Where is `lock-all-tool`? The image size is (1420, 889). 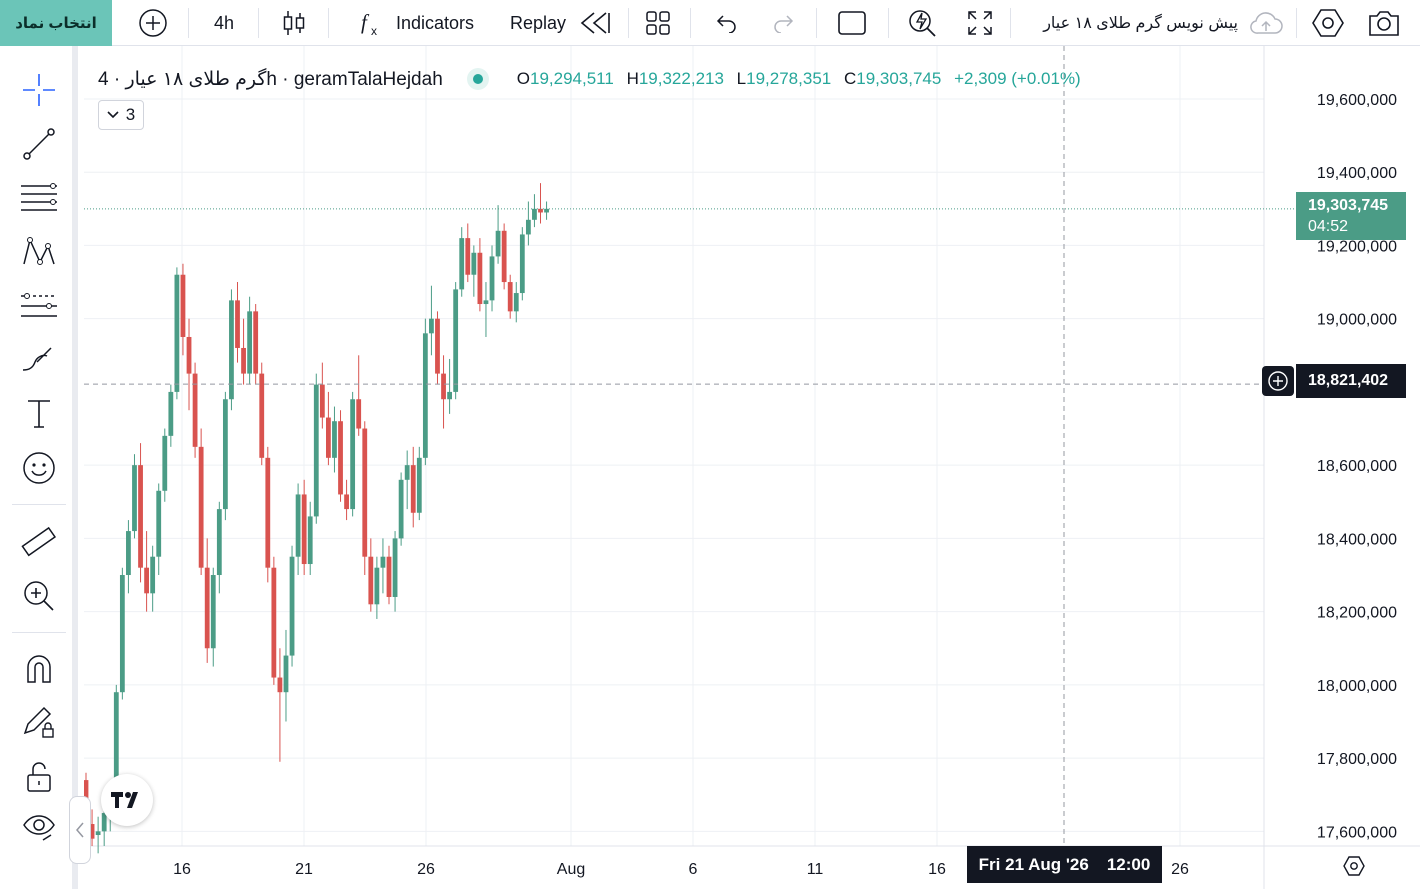 lock-all-tool is located at coordinates (39, 777).